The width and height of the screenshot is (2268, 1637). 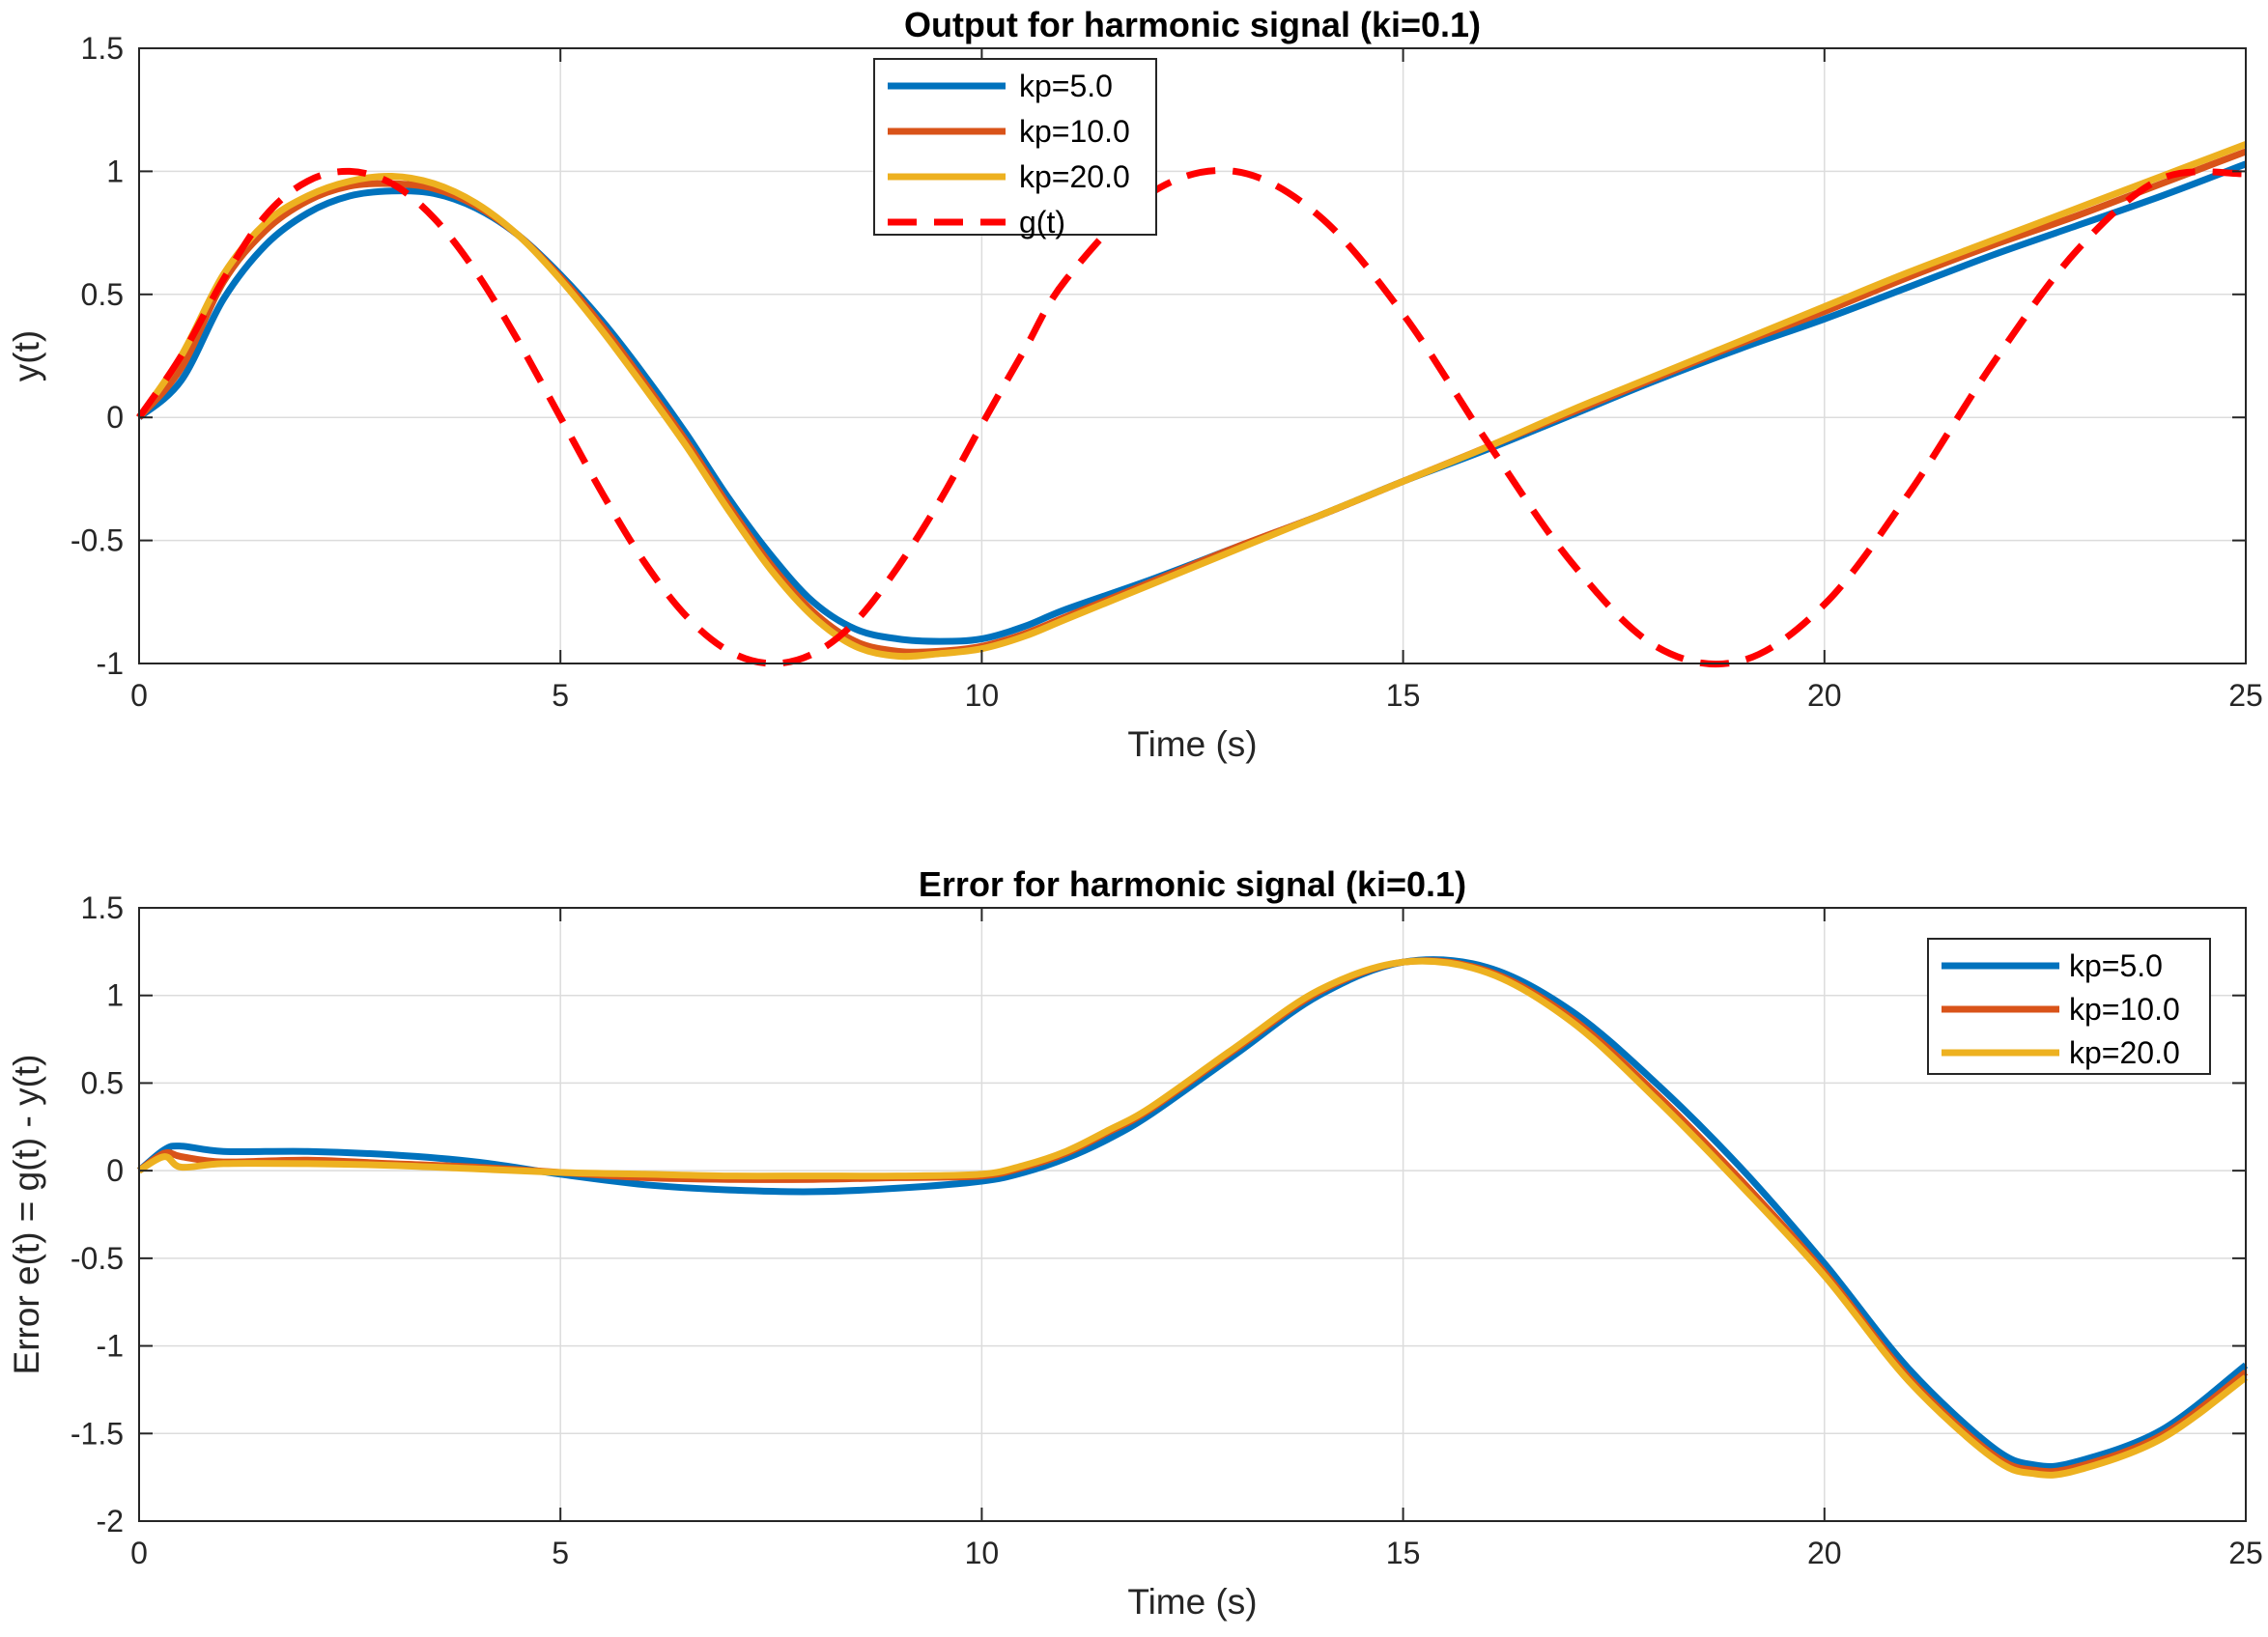 What do you see at coordinates (1042, 223) in the screenshot?
I see `legend-label: g(t)` at bounding box center [1042, 223].